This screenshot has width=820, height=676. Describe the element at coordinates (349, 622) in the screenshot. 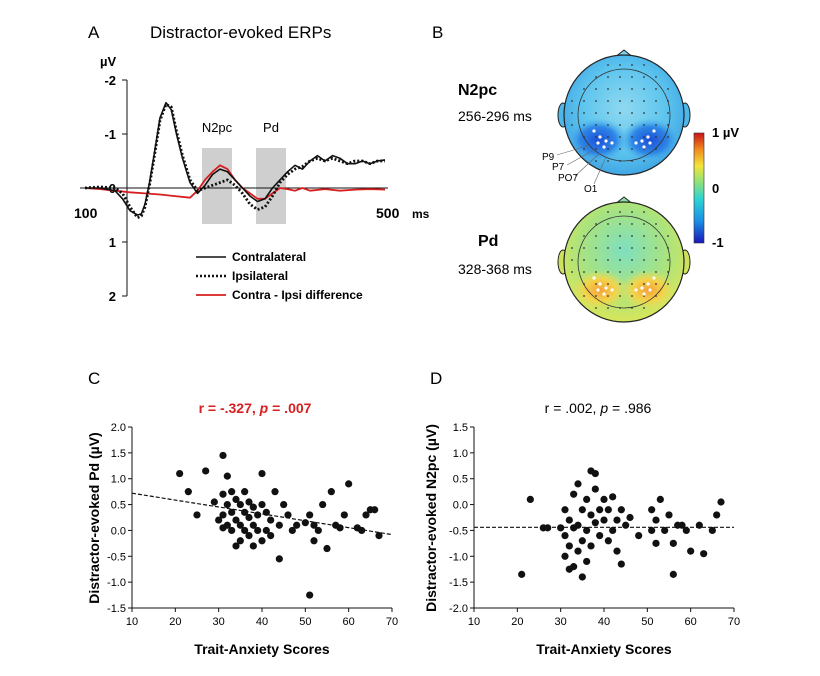

I see `xtick-label: 60` at that location.